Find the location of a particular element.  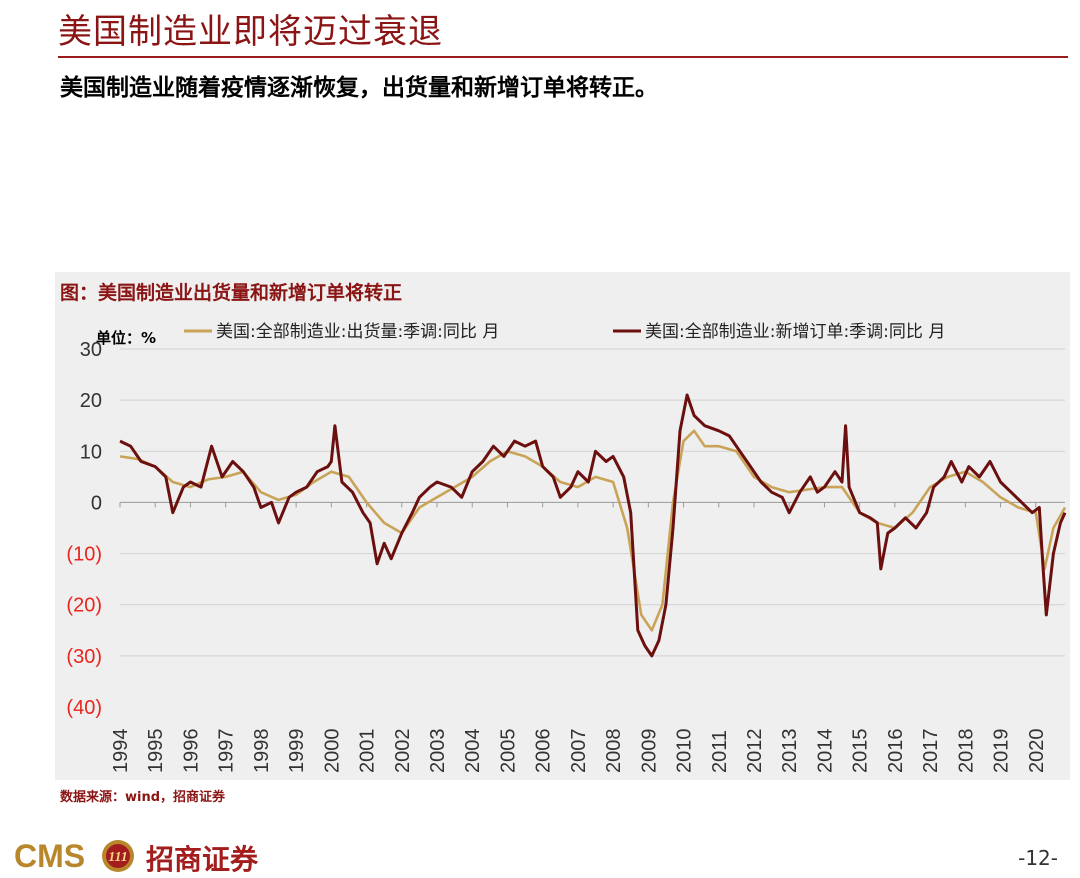

x-tick-label: 2001 is located at coordinates (368, 751).